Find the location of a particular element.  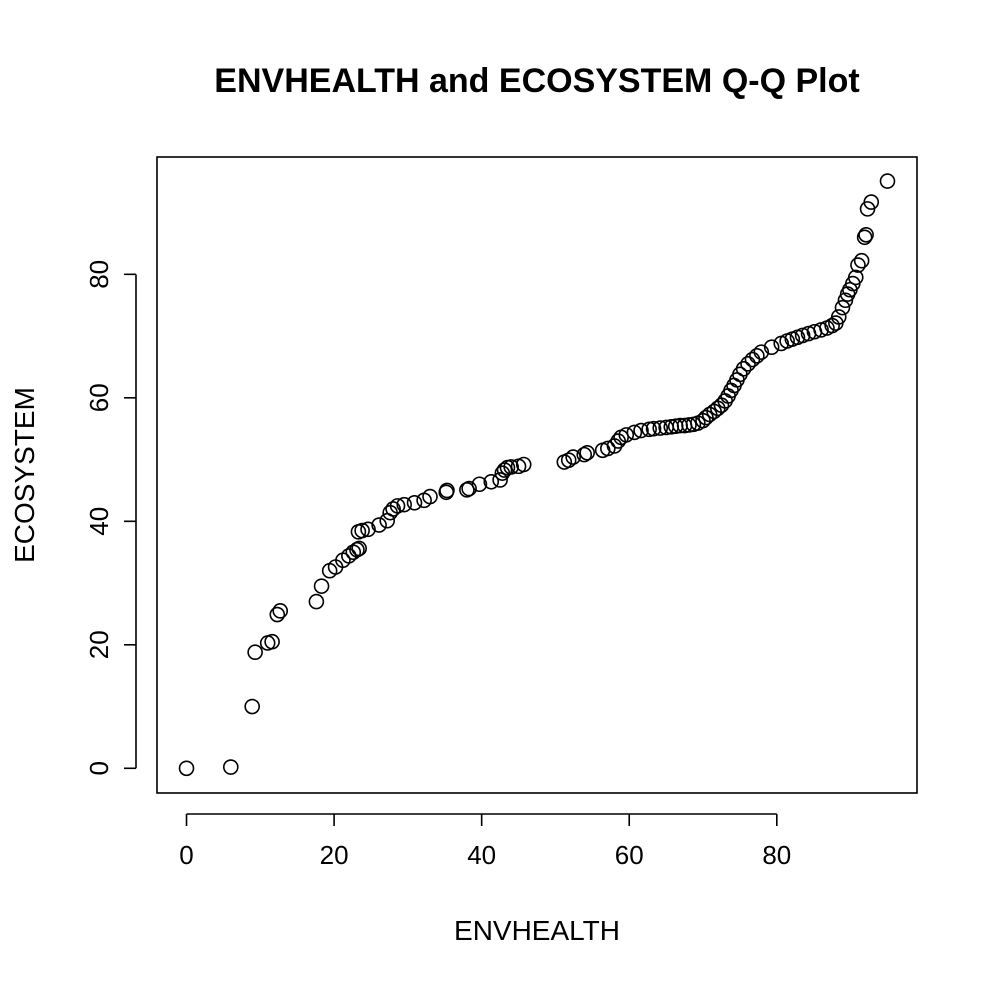

chart-title: ENVHEALTH and ECOSYSTEM Q-Q Plot is located at coordinates (536, 81).